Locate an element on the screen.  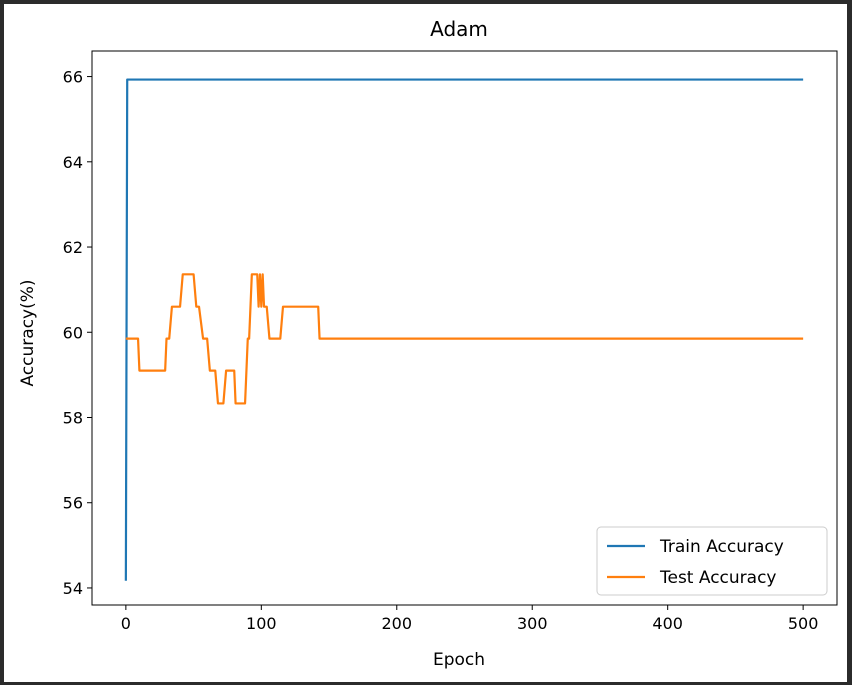
y-axis: 54 56 58 60 62 64 66 is located at coordinates (77, 333).